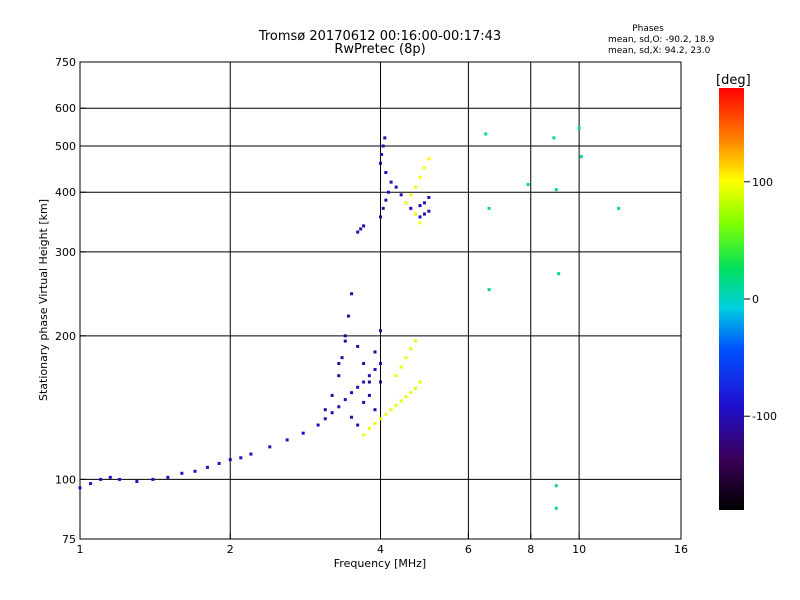 This screenshot has height=600, width=800. I want to click on stats-line-o: mean, sd,O: -90.2, 18.9, so click(661, 40).